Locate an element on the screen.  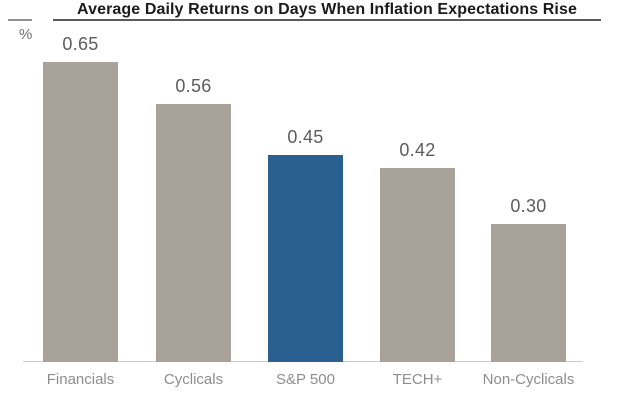
bar-group-cyclicals: 0.56 Cyclicals is located at coordinates (193, 232).